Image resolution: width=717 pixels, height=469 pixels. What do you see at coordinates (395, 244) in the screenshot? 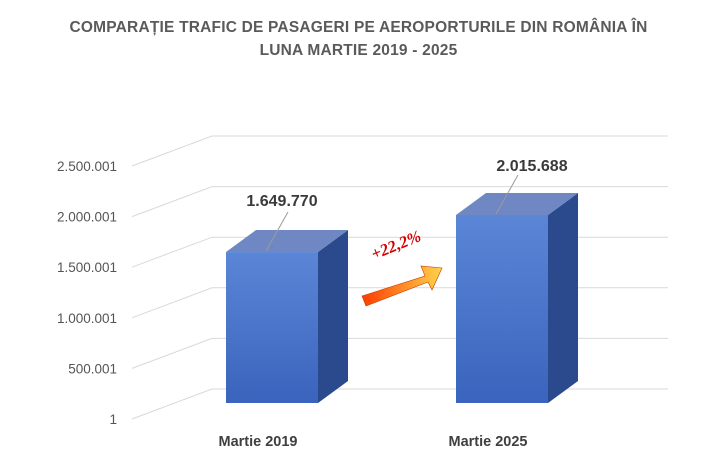
I see `growth-annotation-text: +22,2%` at bounding box center [395, 244].